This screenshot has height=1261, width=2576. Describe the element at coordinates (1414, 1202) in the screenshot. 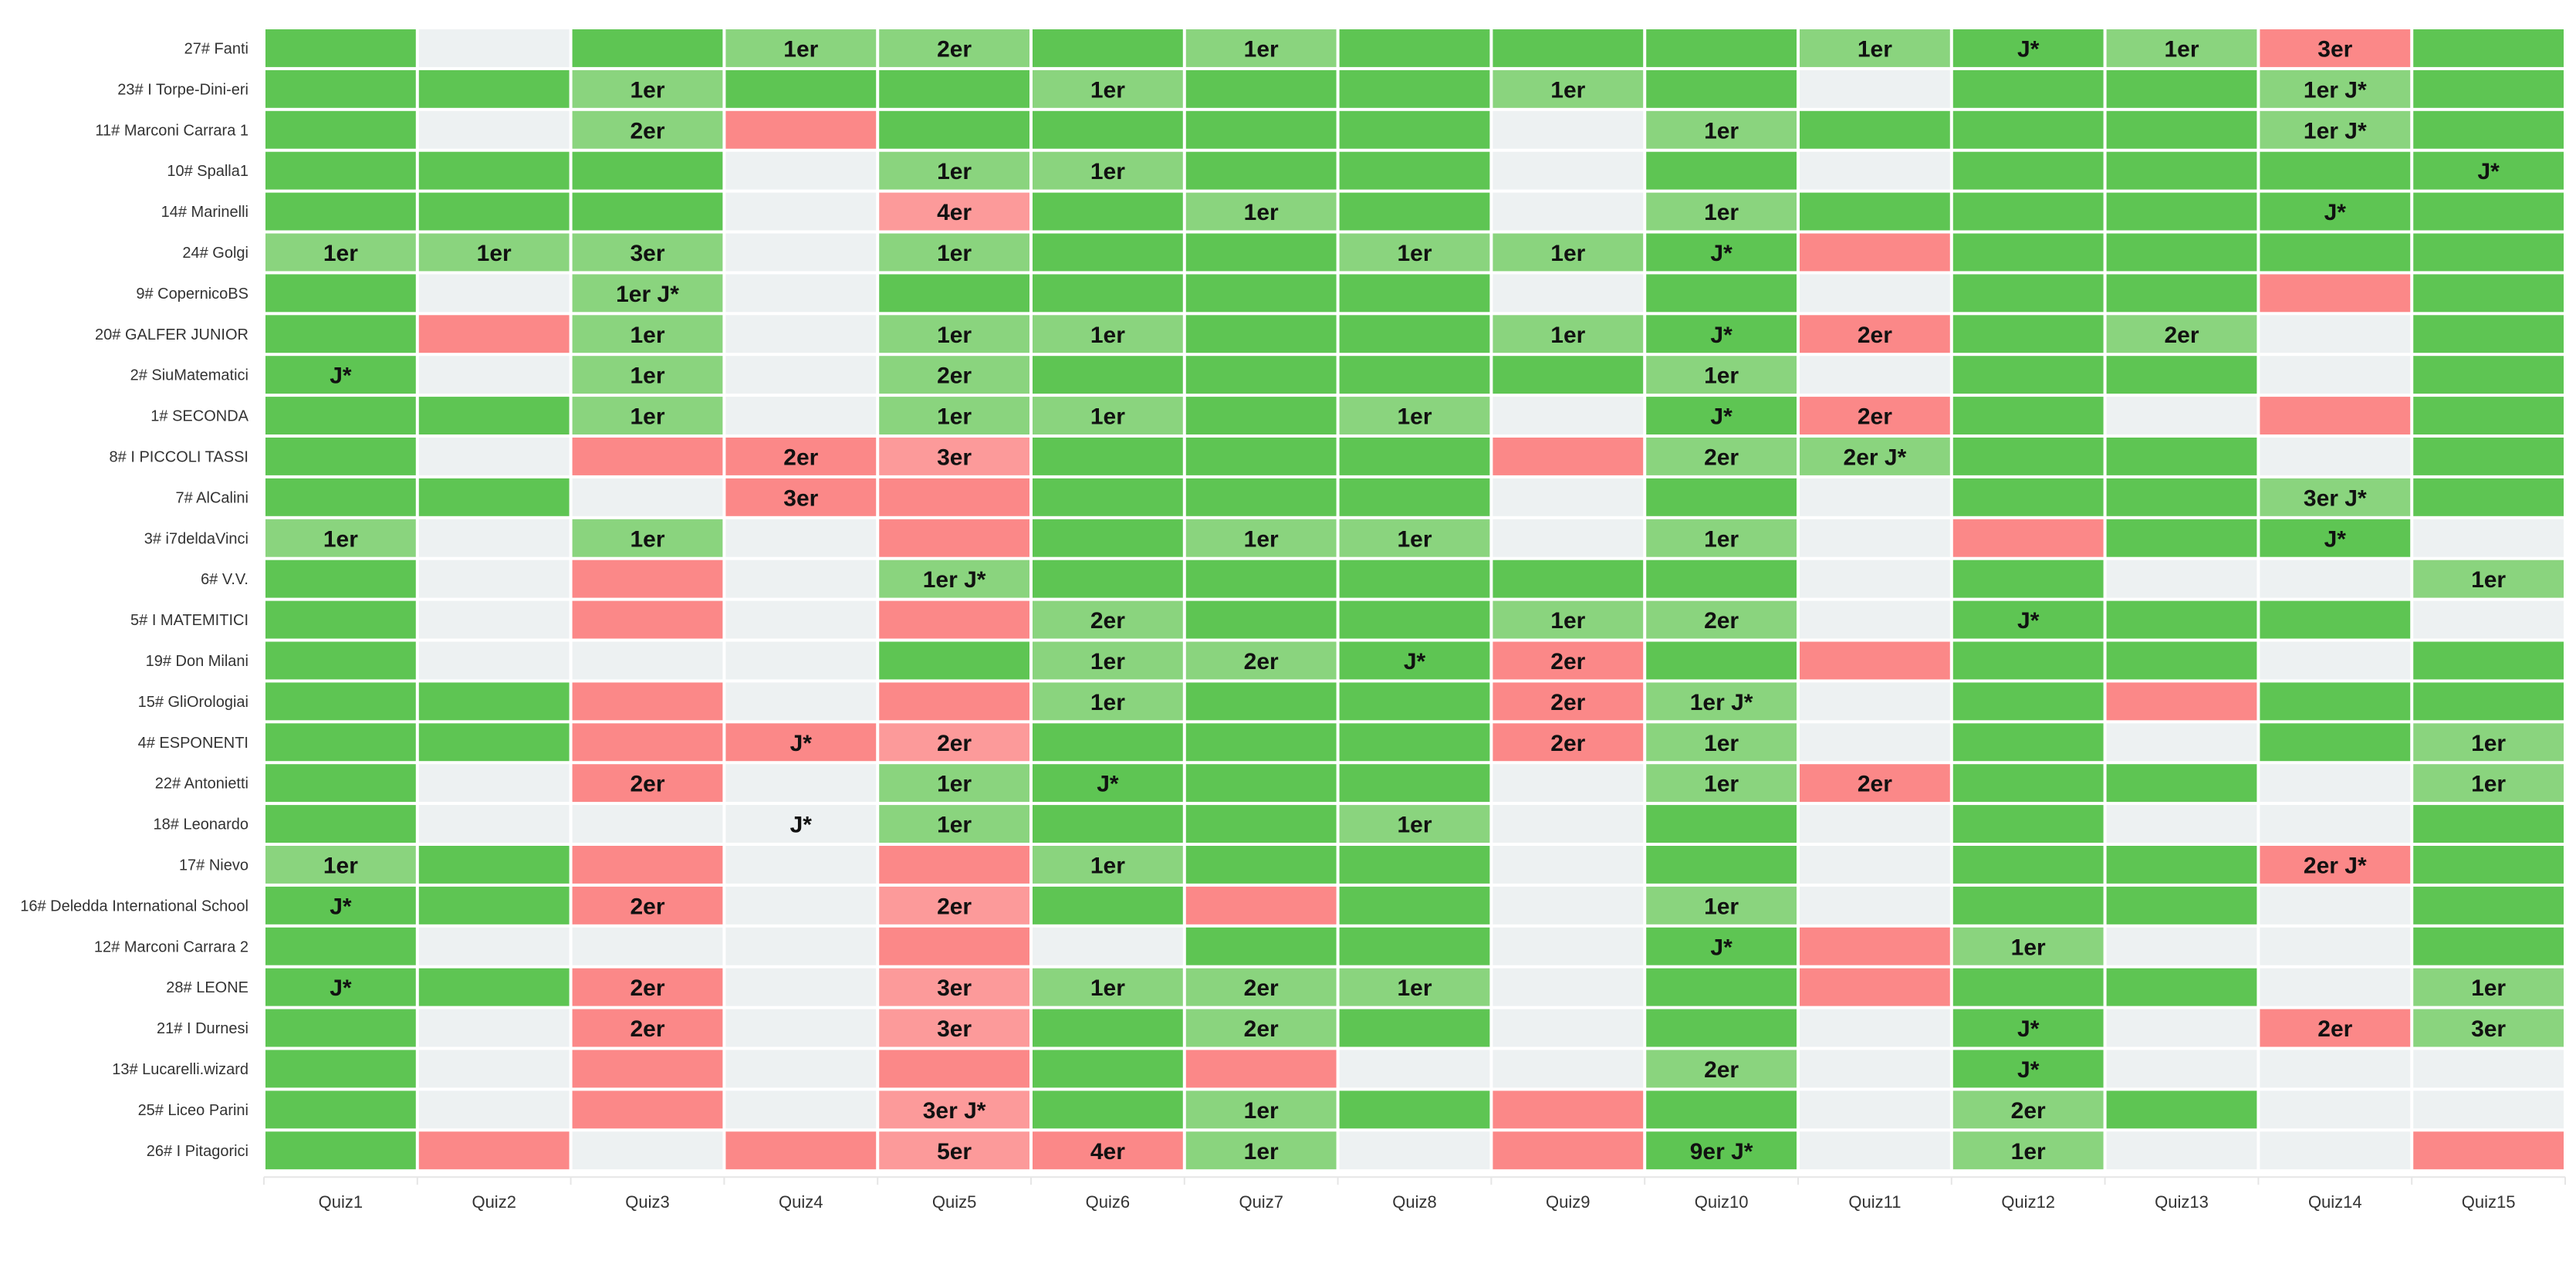

I see `column-label: Quiz8` at that location.